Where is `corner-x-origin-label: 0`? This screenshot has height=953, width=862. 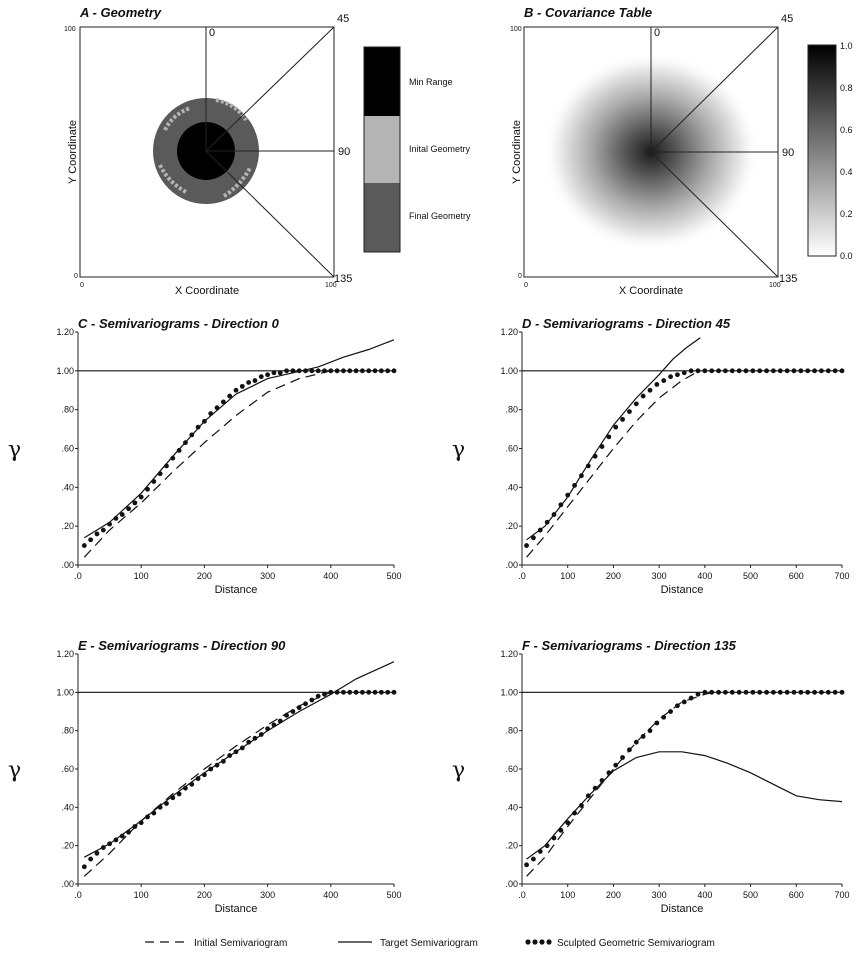 corner-x-origin-label: 0 is located at coordinates (82, 285).